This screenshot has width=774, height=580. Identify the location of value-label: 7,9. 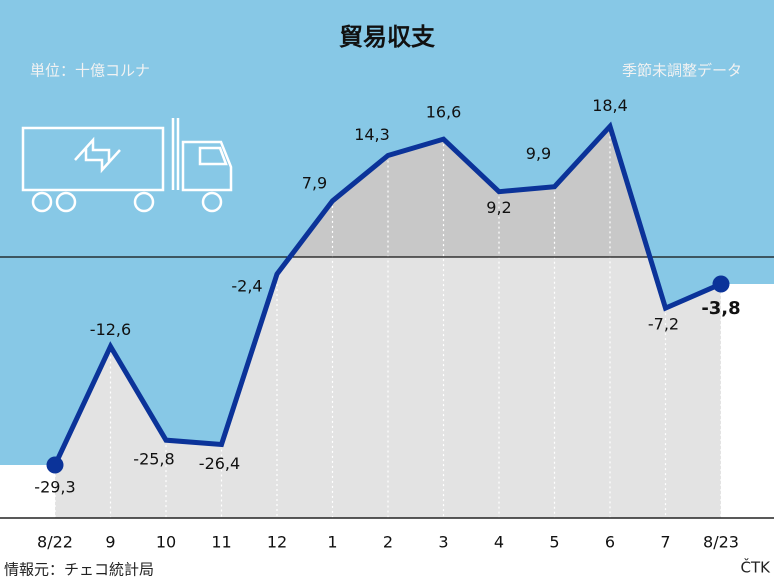
(314, 182).